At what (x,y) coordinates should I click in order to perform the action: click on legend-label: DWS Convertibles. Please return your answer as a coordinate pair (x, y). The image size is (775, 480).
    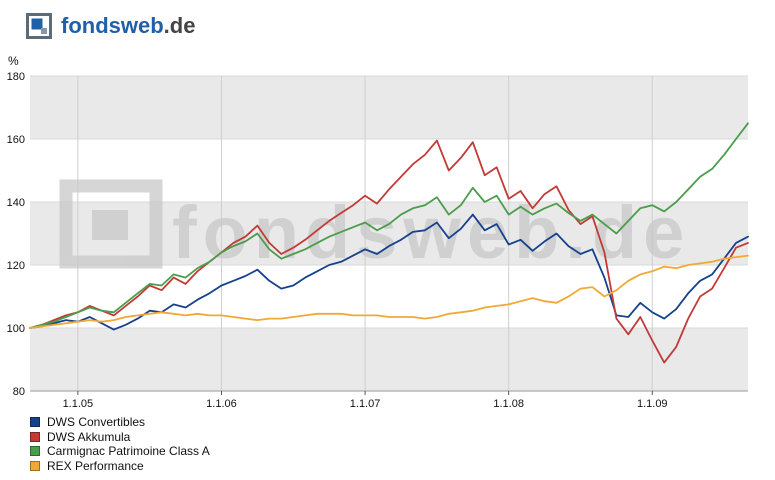
    Looking at the image, I should click on (96, 422).